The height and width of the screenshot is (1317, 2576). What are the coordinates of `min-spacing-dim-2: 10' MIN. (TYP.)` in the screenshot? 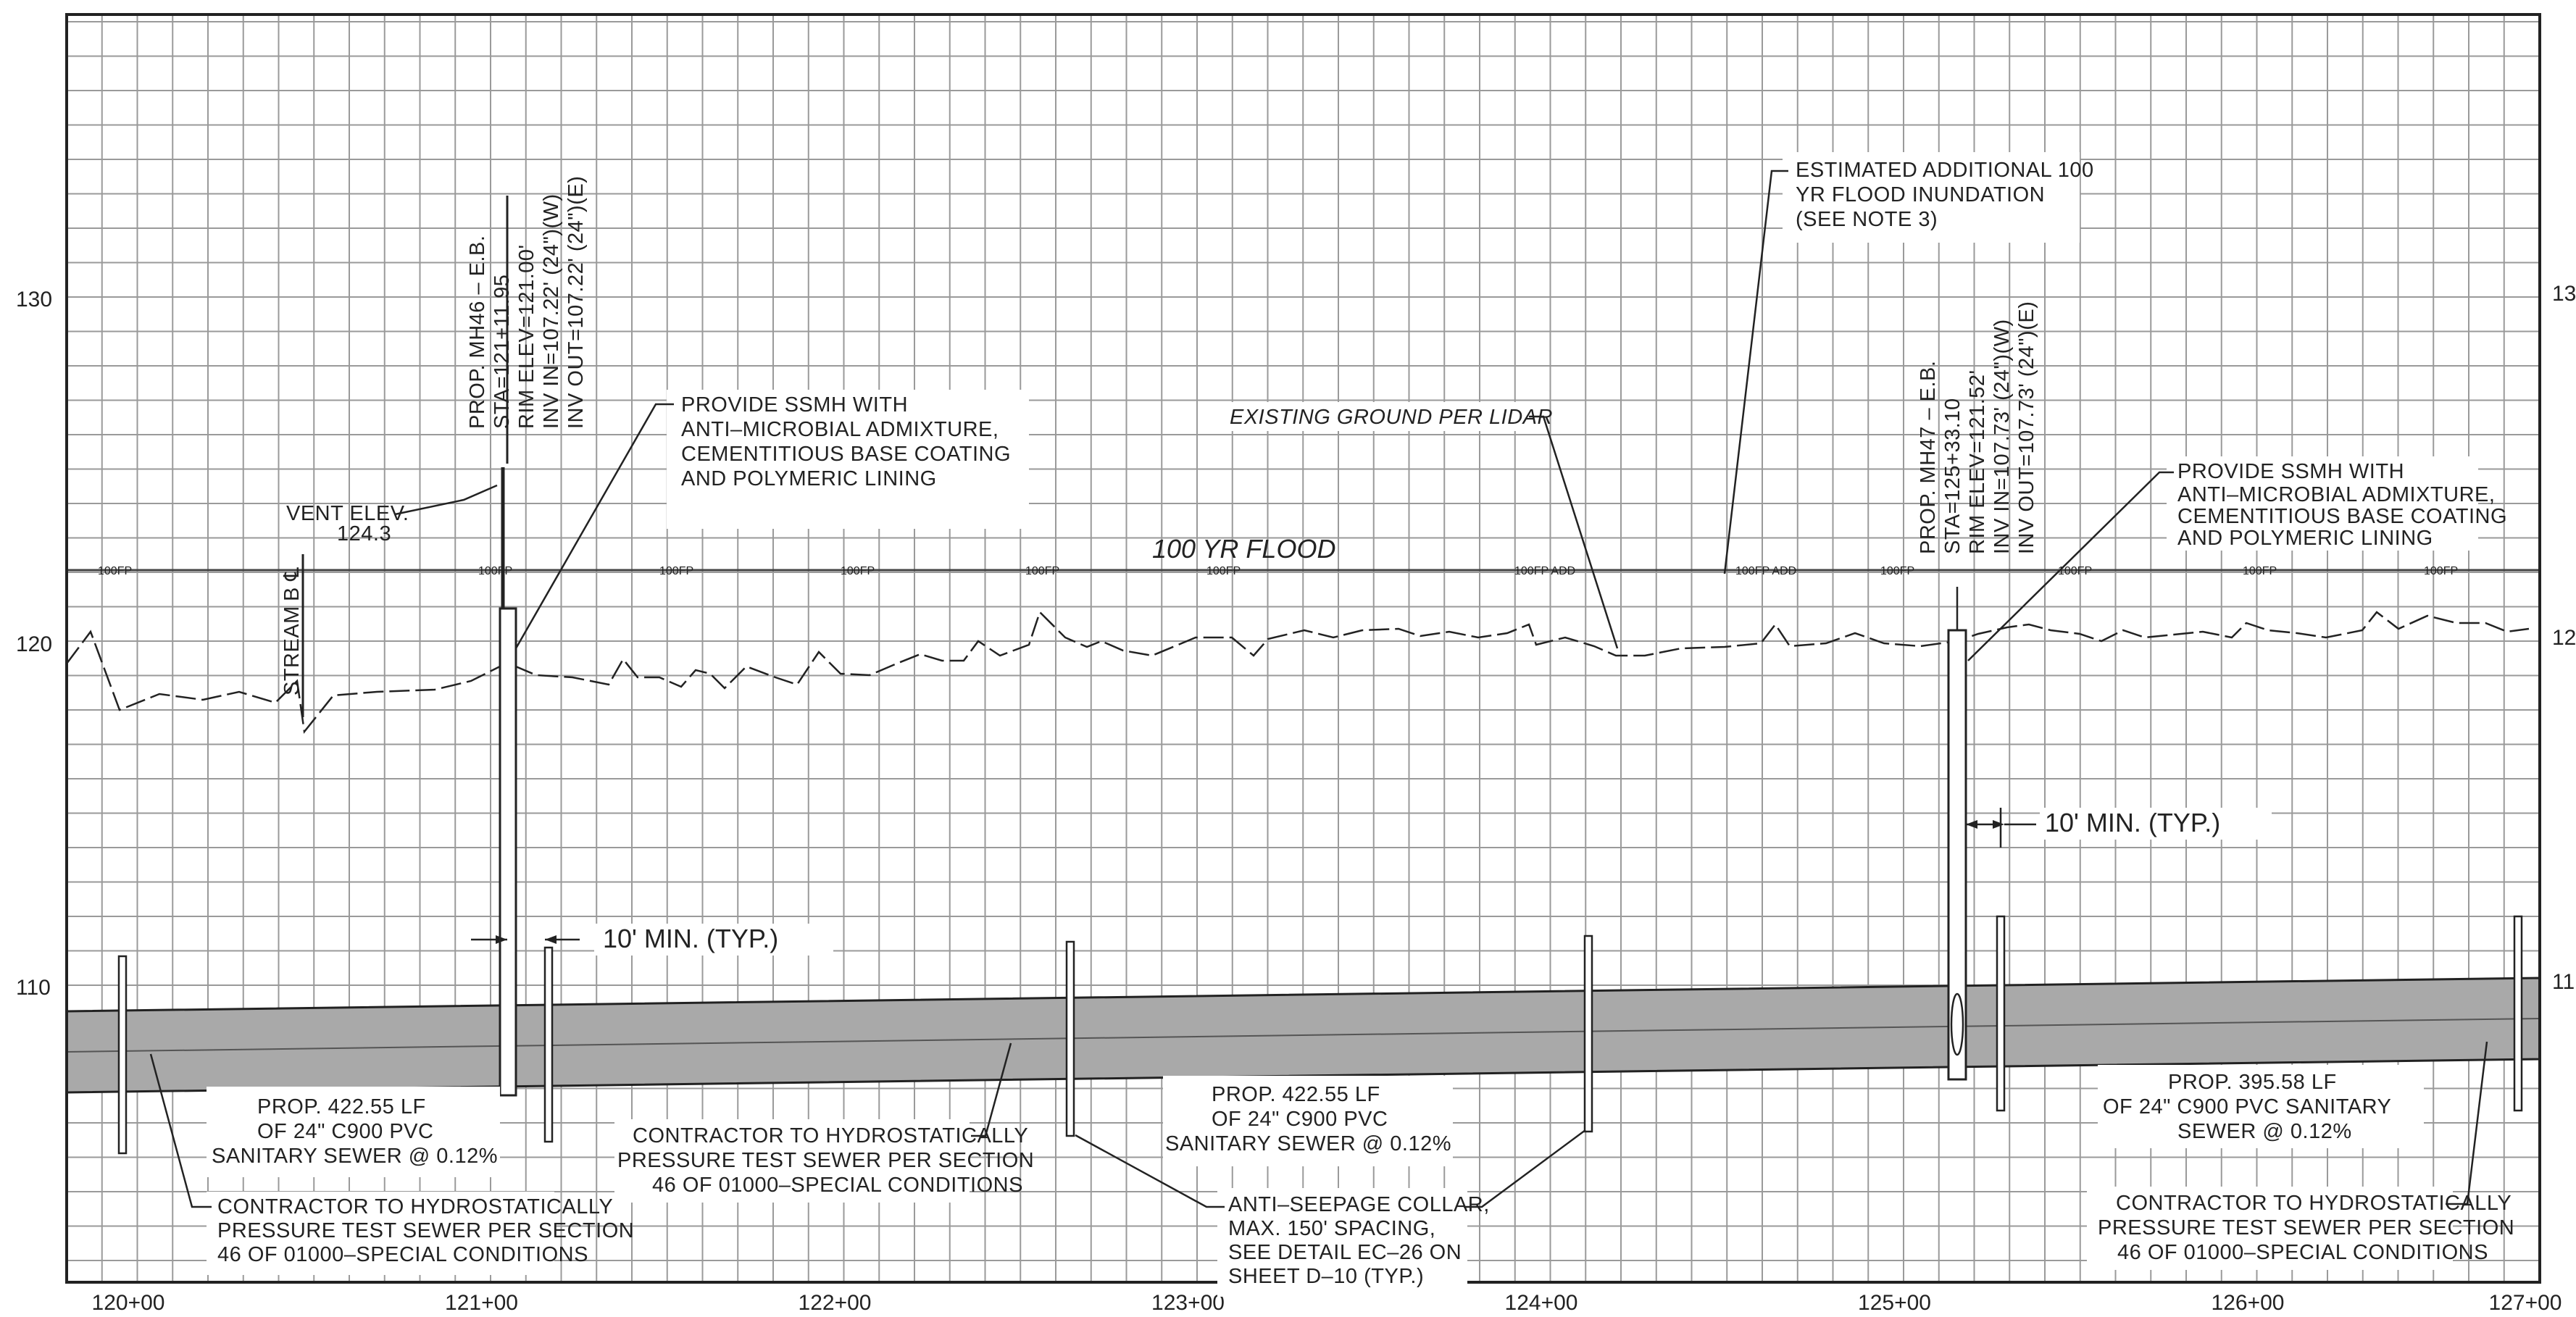 It's located at (2119, 828).